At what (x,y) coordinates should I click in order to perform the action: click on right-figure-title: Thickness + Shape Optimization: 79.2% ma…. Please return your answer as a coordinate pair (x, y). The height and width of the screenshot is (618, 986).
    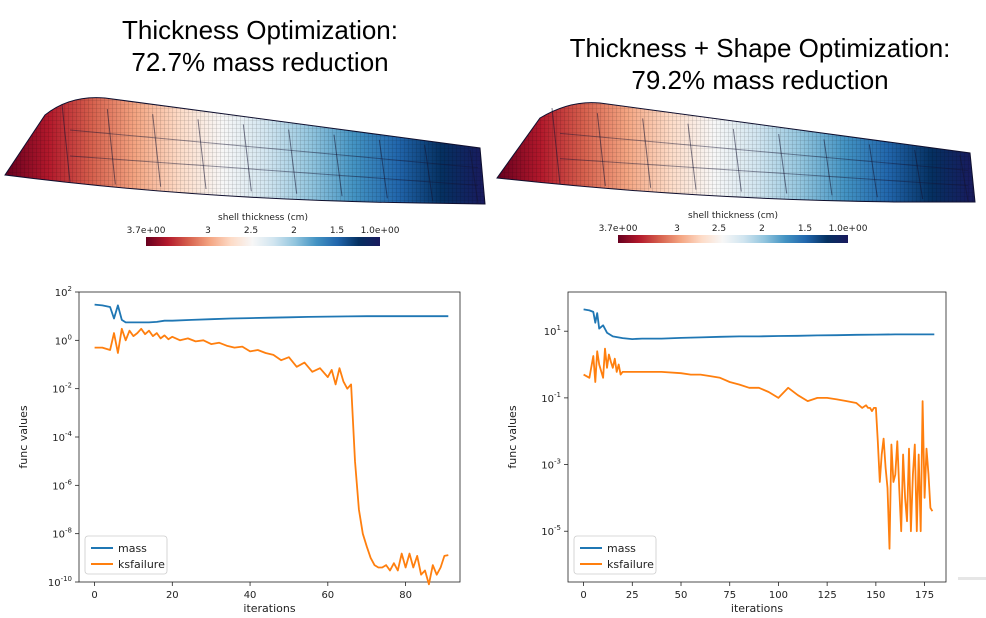
    Looking at the image, I should click on (760, 64).